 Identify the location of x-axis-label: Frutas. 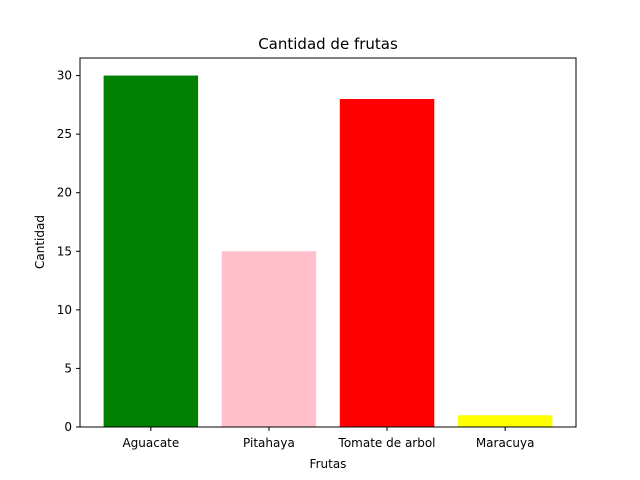
(328, 464).